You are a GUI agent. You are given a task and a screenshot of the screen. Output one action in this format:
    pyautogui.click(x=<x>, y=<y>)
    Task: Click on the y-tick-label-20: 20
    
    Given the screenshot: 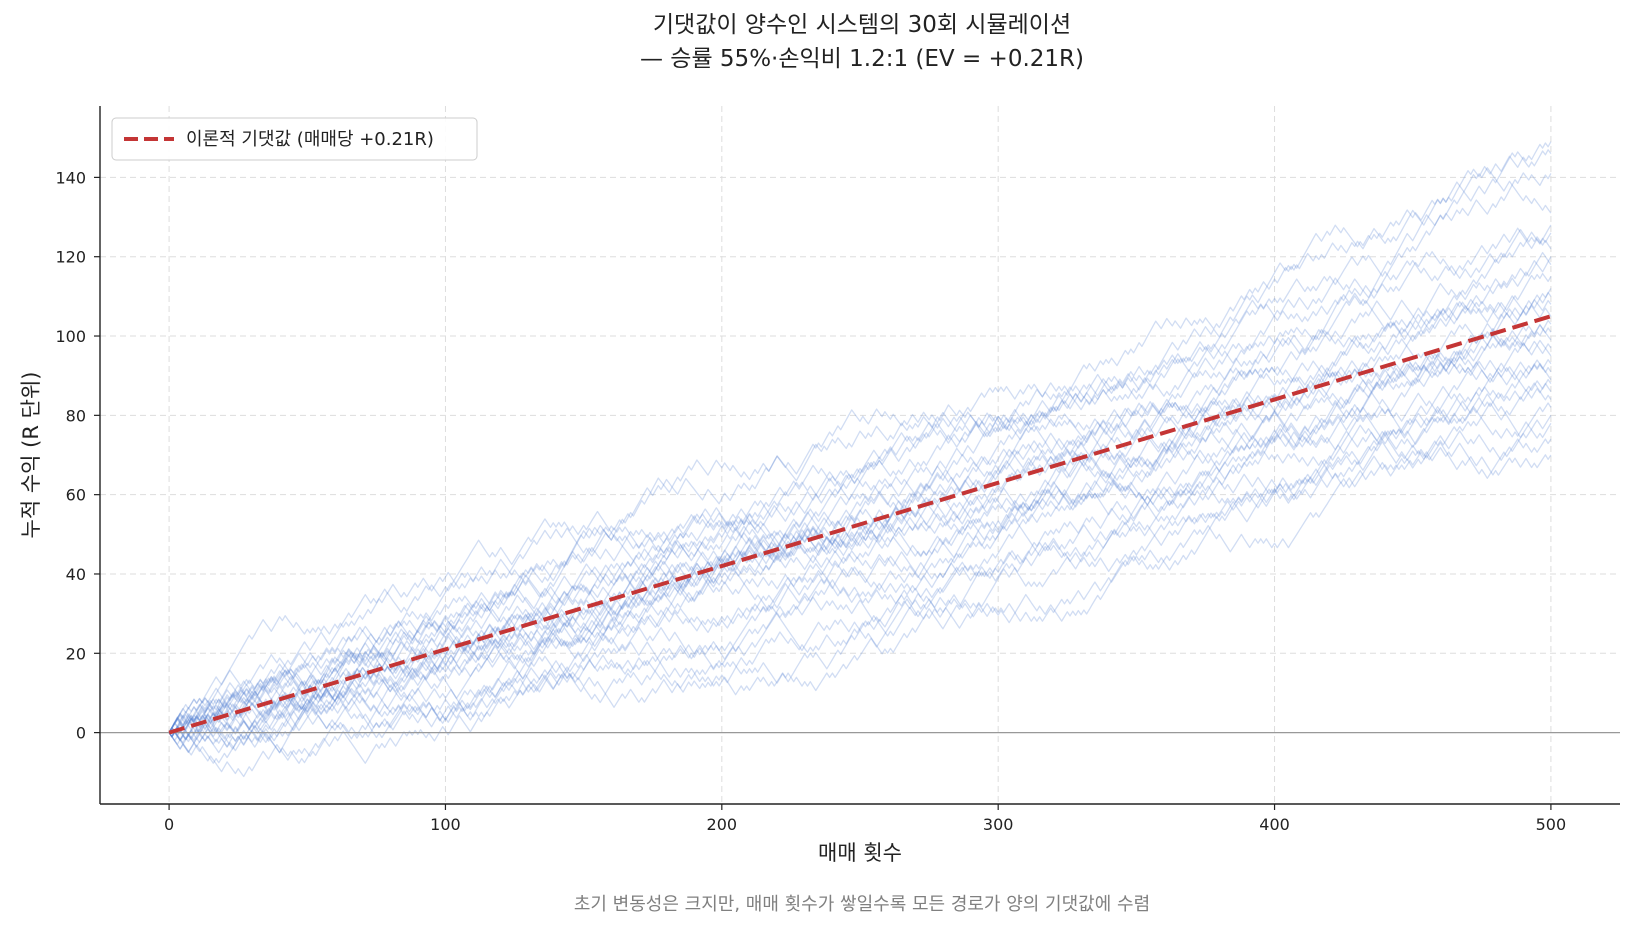 What is the action you would take?
    pyautogui.click(x=76, y=653)
    